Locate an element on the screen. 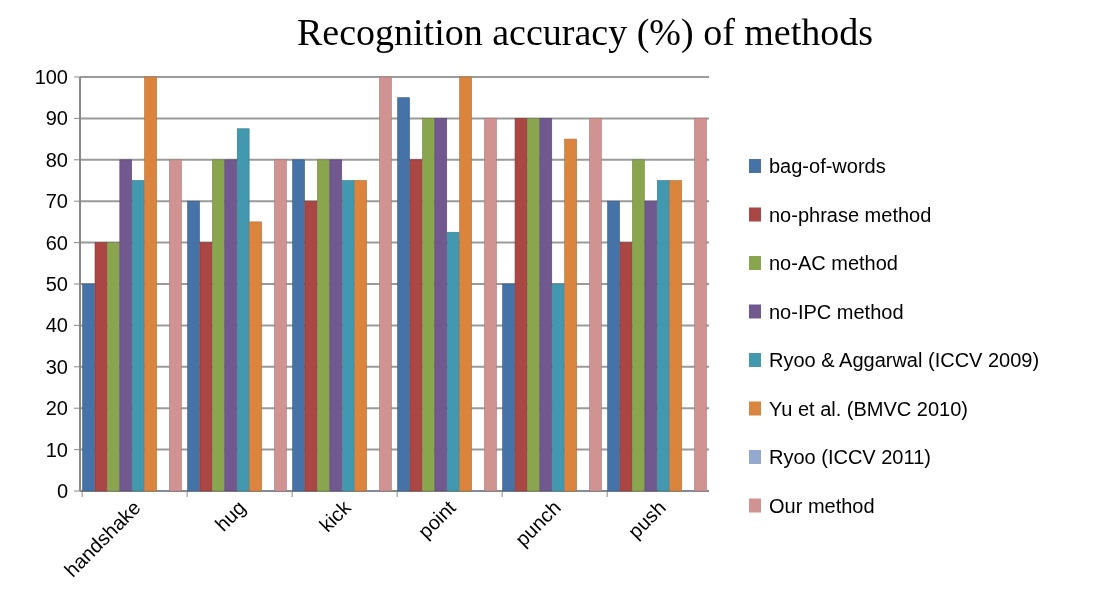 This screenshot has width=1104, height=609. legend-label: Ryoo (ICCV 2011) is located at coordinates (850, 457).